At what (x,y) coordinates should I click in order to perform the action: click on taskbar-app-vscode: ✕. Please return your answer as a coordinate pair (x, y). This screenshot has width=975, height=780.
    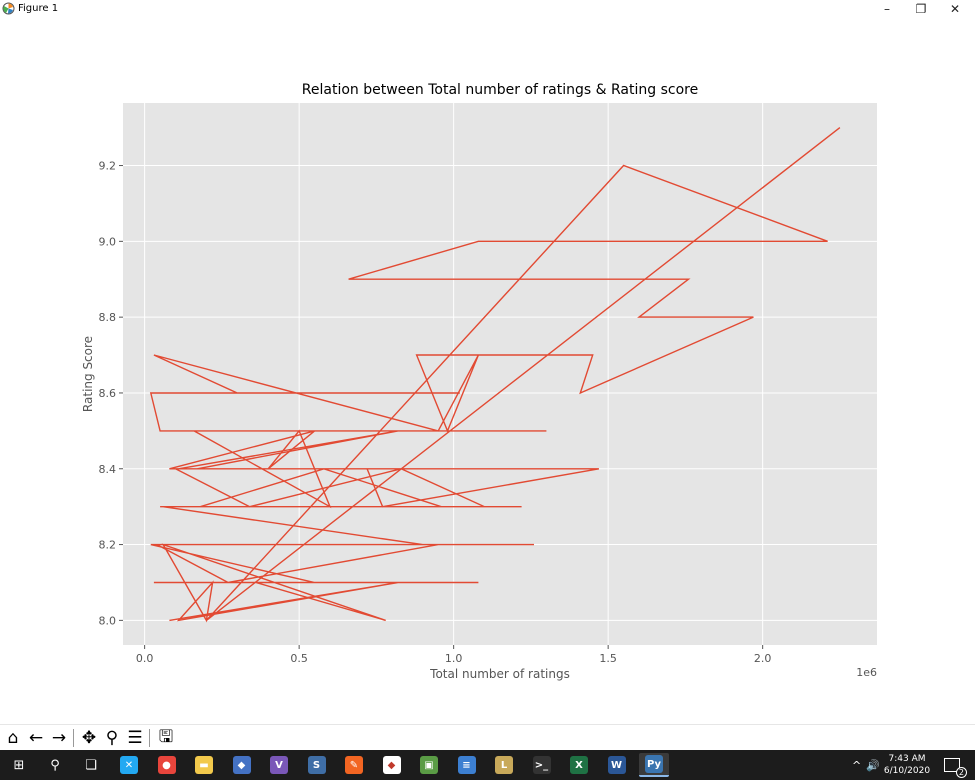
    Looking at the image, I should click on (129, 765).